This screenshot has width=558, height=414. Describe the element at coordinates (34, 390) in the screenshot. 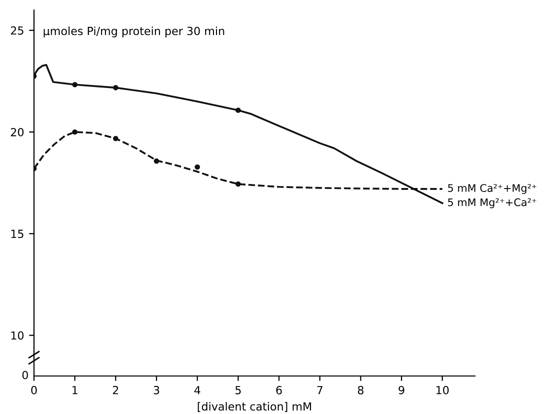

I see `x-tick-label: 0` at that location.